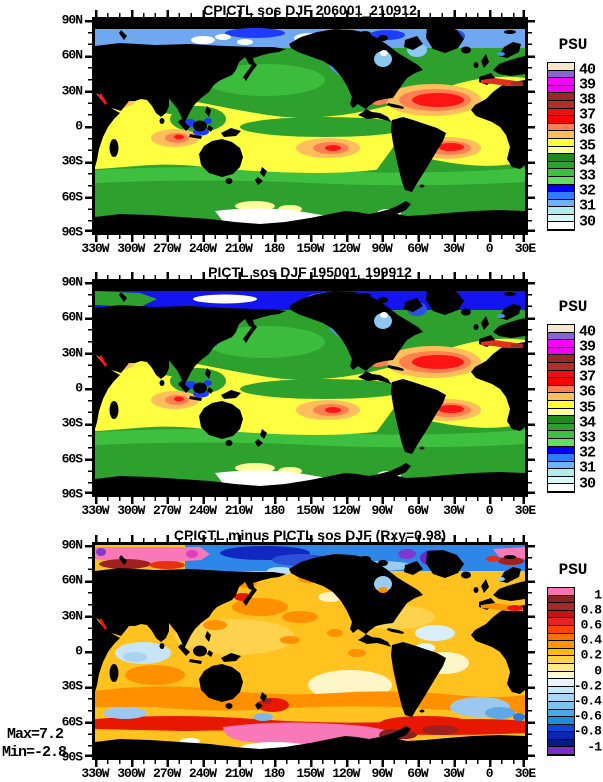 The width and height of the screenshot is (603, 782). What do you see at coordinates (202, 510) in the screenshot?
I see `x-tick-label: 240W` at bounding box center [202, 510].